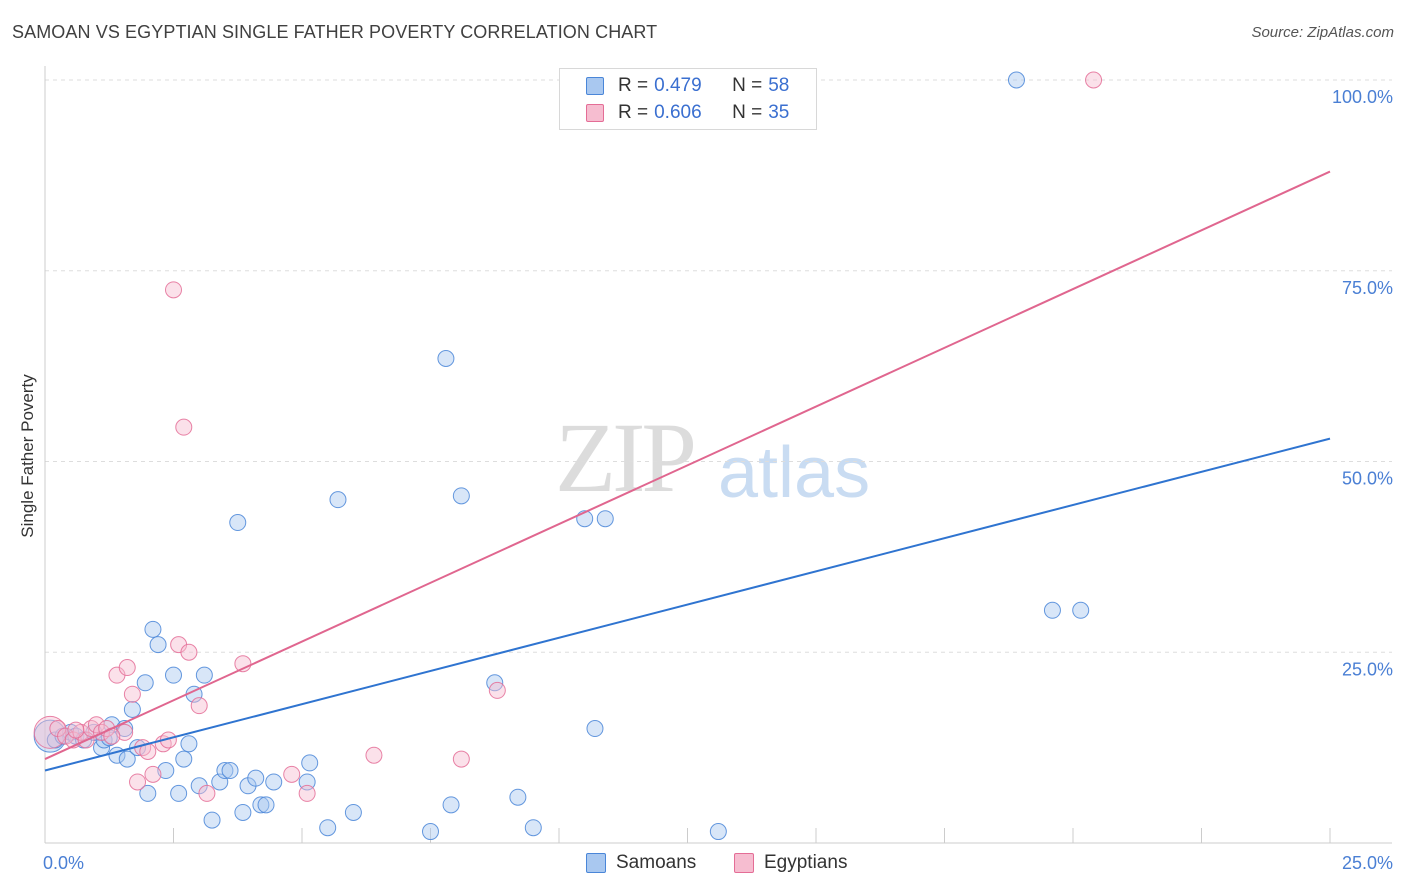 The image size is (1406, 892). I want to click on watermark-atlas: atlas, so click(794, 473).